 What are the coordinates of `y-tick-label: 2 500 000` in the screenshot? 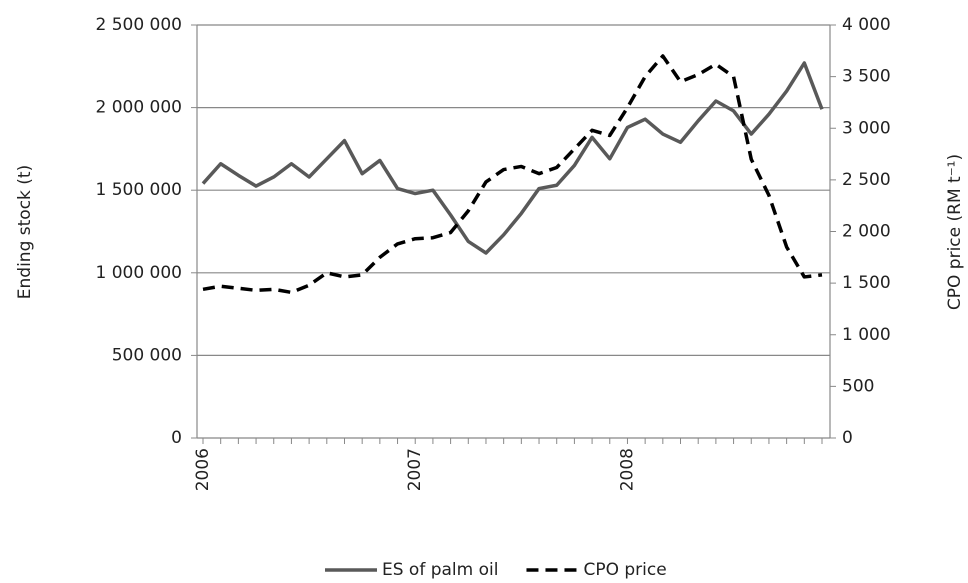 It's located at (138, 25).